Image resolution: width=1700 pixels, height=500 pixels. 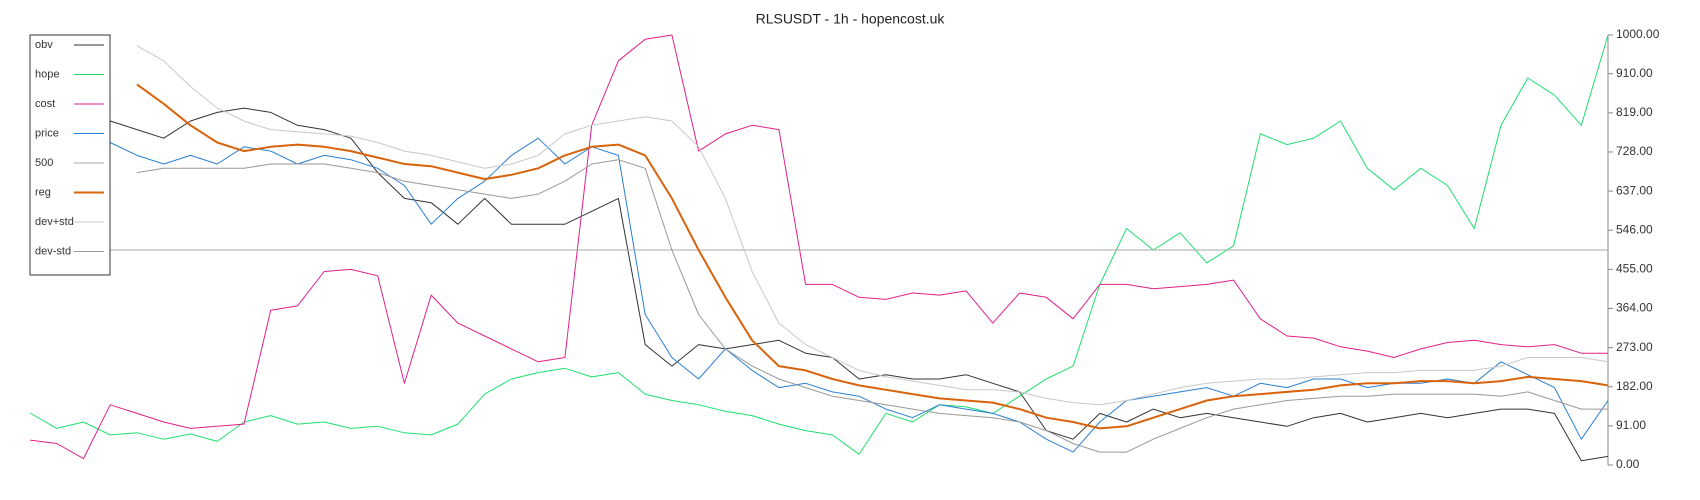 I want to click on legend-label: dev+std, so click(x=54, y=222).